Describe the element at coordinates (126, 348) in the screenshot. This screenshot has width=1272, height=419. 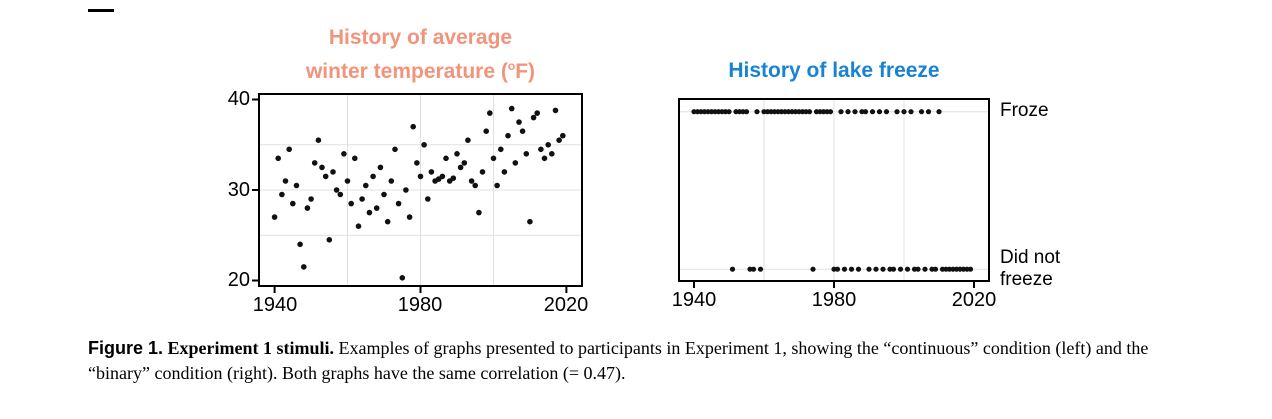
I see `figure-label: Figure 1.` at that location.